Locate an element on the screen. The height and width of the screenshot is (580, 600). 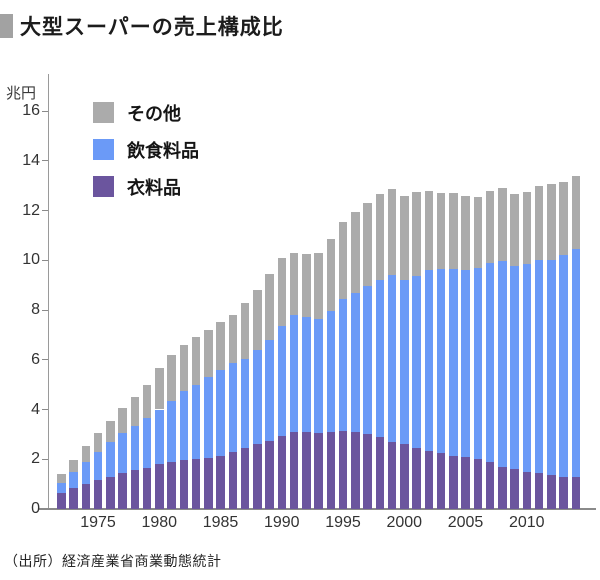
bar-segment-飲食料品-2012 is located at coordinates (551, 368).